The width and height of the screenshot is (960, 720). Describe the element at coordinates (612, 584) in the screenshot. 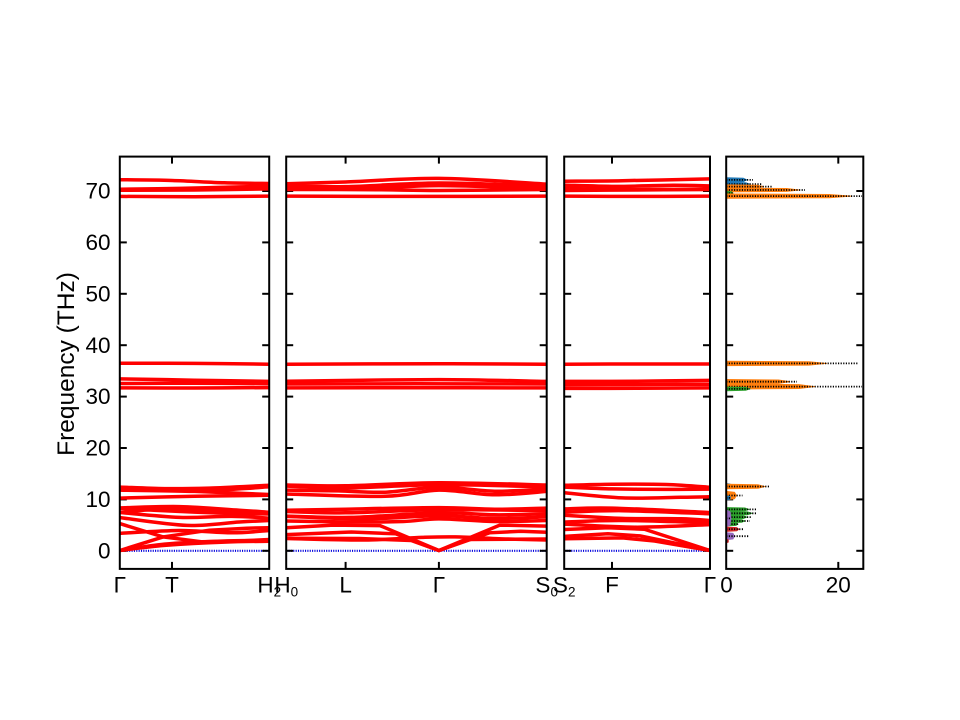

I see `svg-text: F` at that location.